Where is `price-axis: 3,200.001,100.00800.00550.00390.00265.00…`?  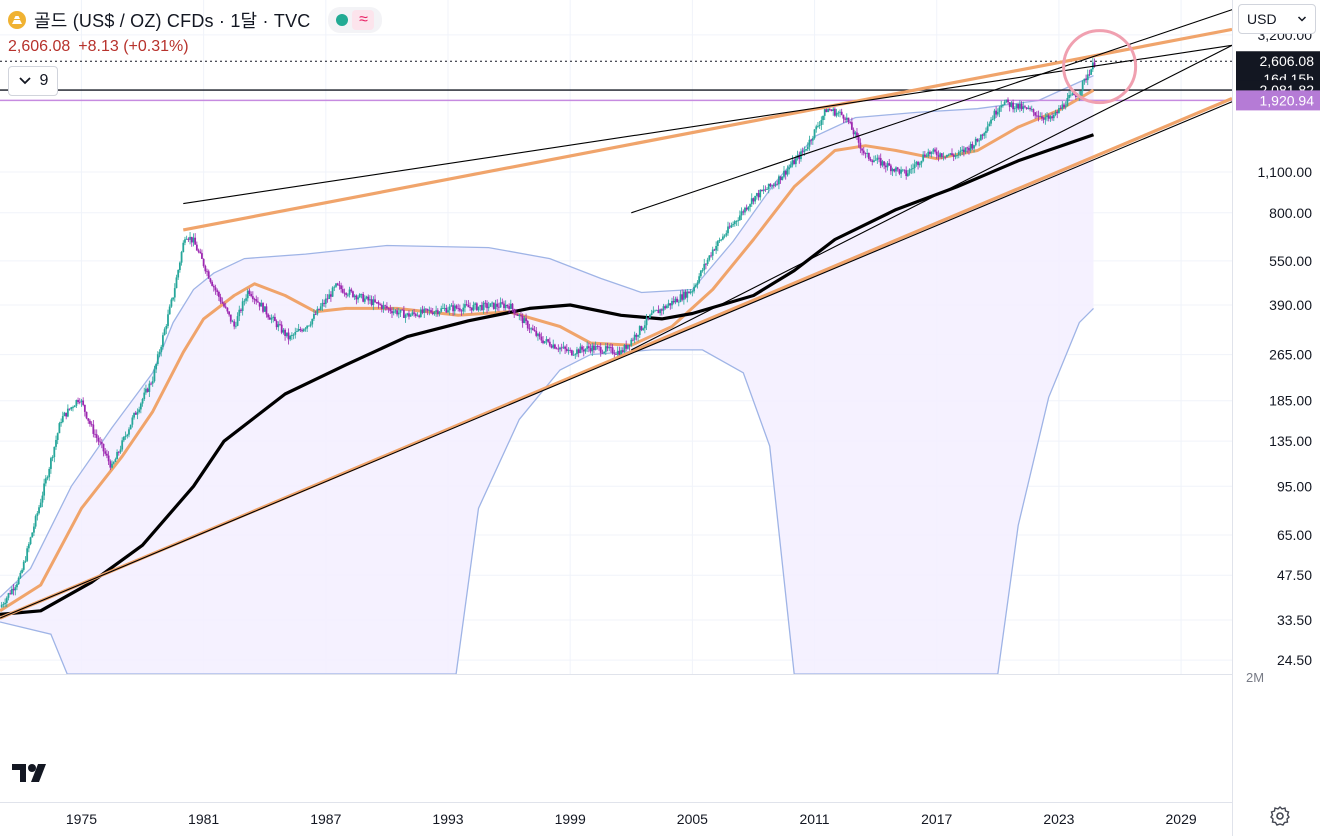
price-axis: 3,200.001,100.00800.00550.00390.00265.00… is located at coordinates (1285, 347).